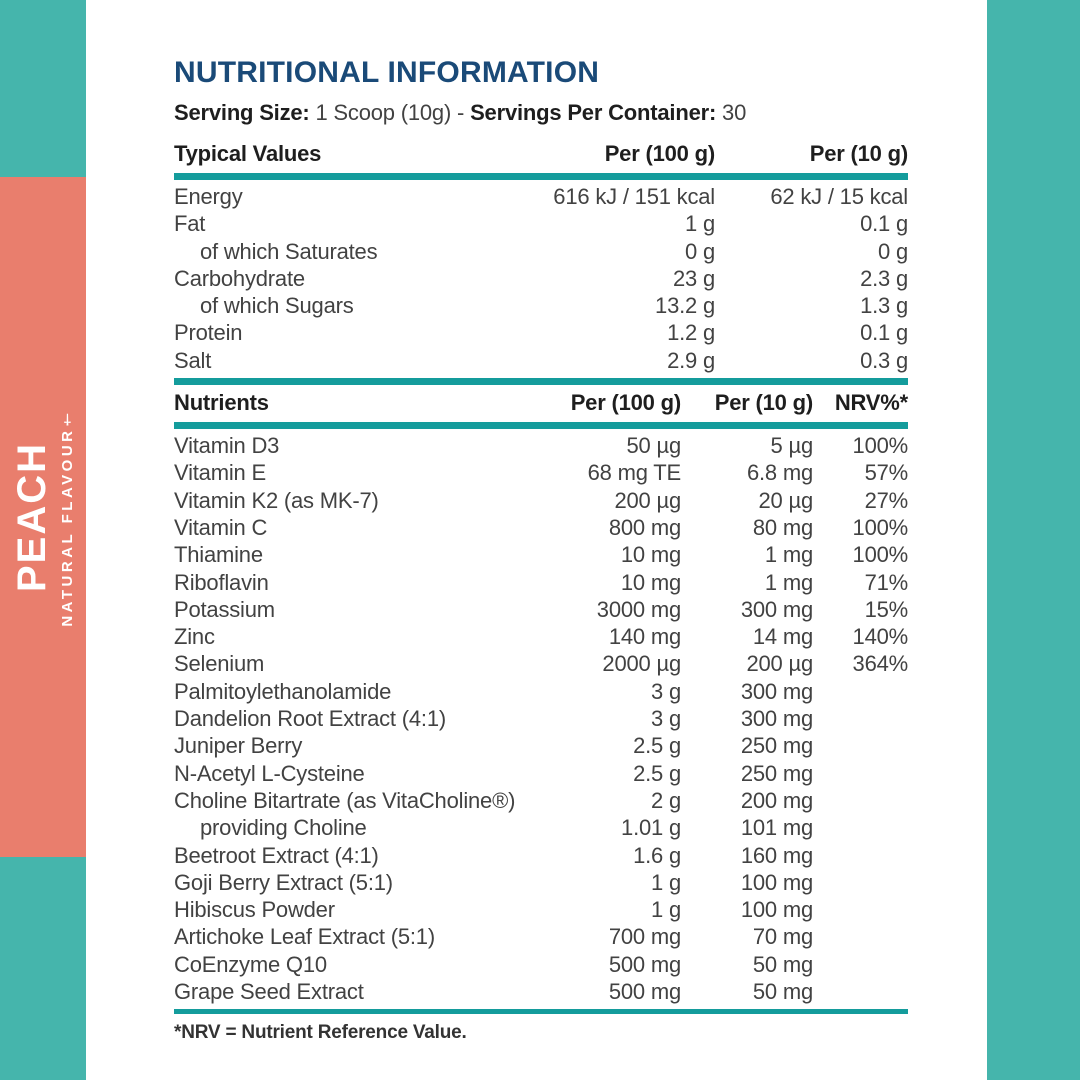 This screenshot has width=1080, height=1080. Describe the element at coordinates (541, 909) in the screenshot. I see `table-row: Hibiscus Powder 1 g 100 mg` at that location.